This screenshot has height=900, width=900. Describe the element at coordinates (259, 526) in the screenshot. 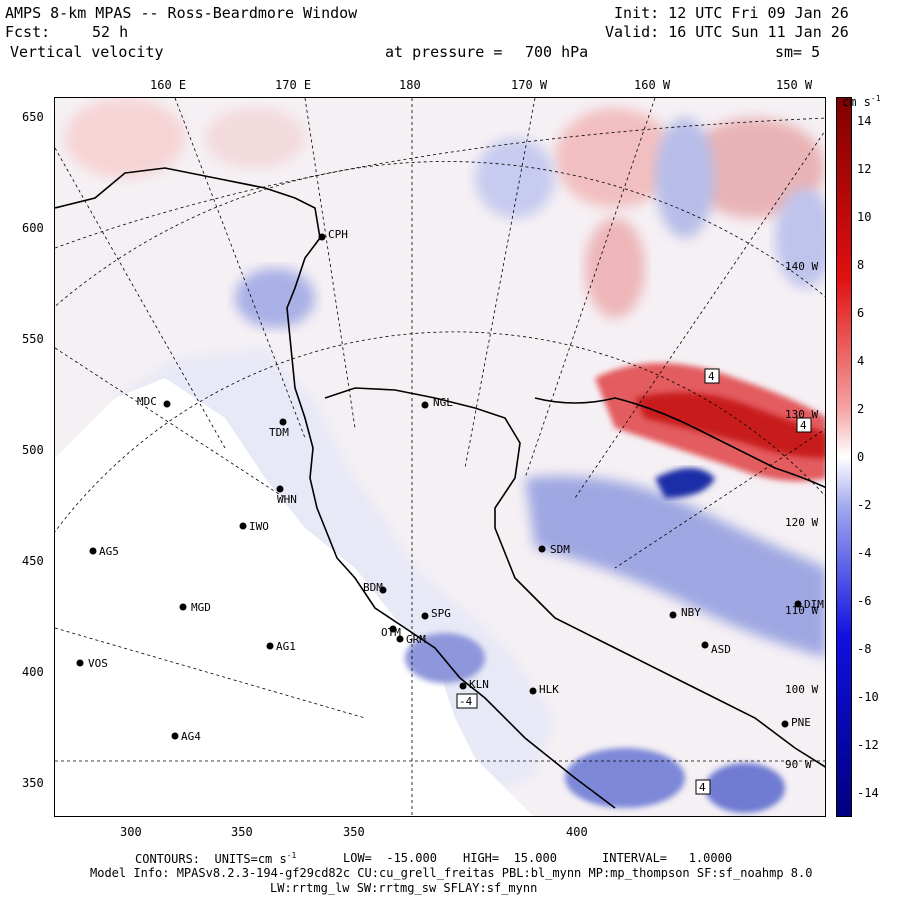

I see `station-label: IWO` at that location.